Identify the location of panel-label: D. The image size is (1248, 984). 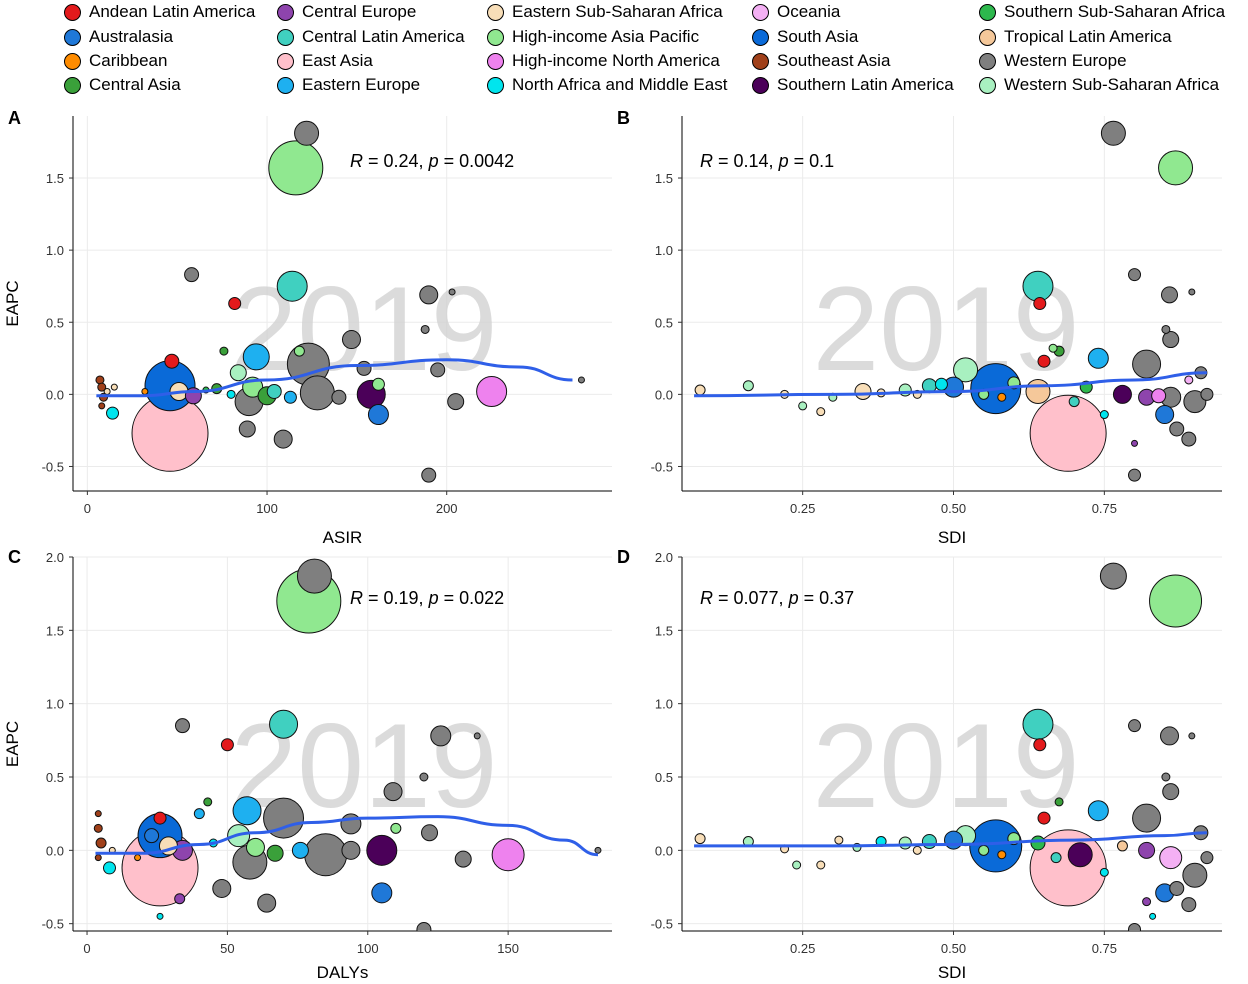
(623, 557).